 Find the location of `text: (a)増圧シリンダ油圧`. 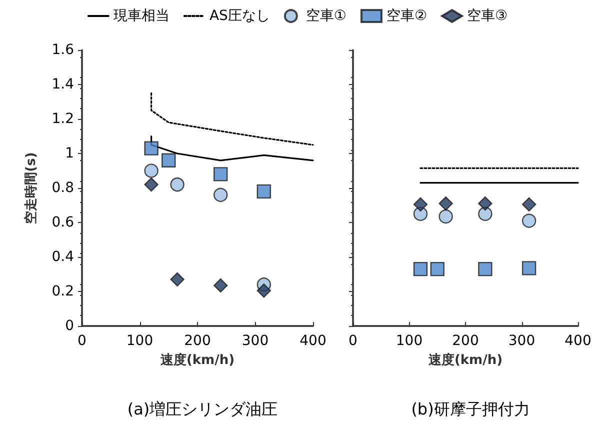

text: (a)増圧シリンダ油圧 is located at coordinates (202, 409).